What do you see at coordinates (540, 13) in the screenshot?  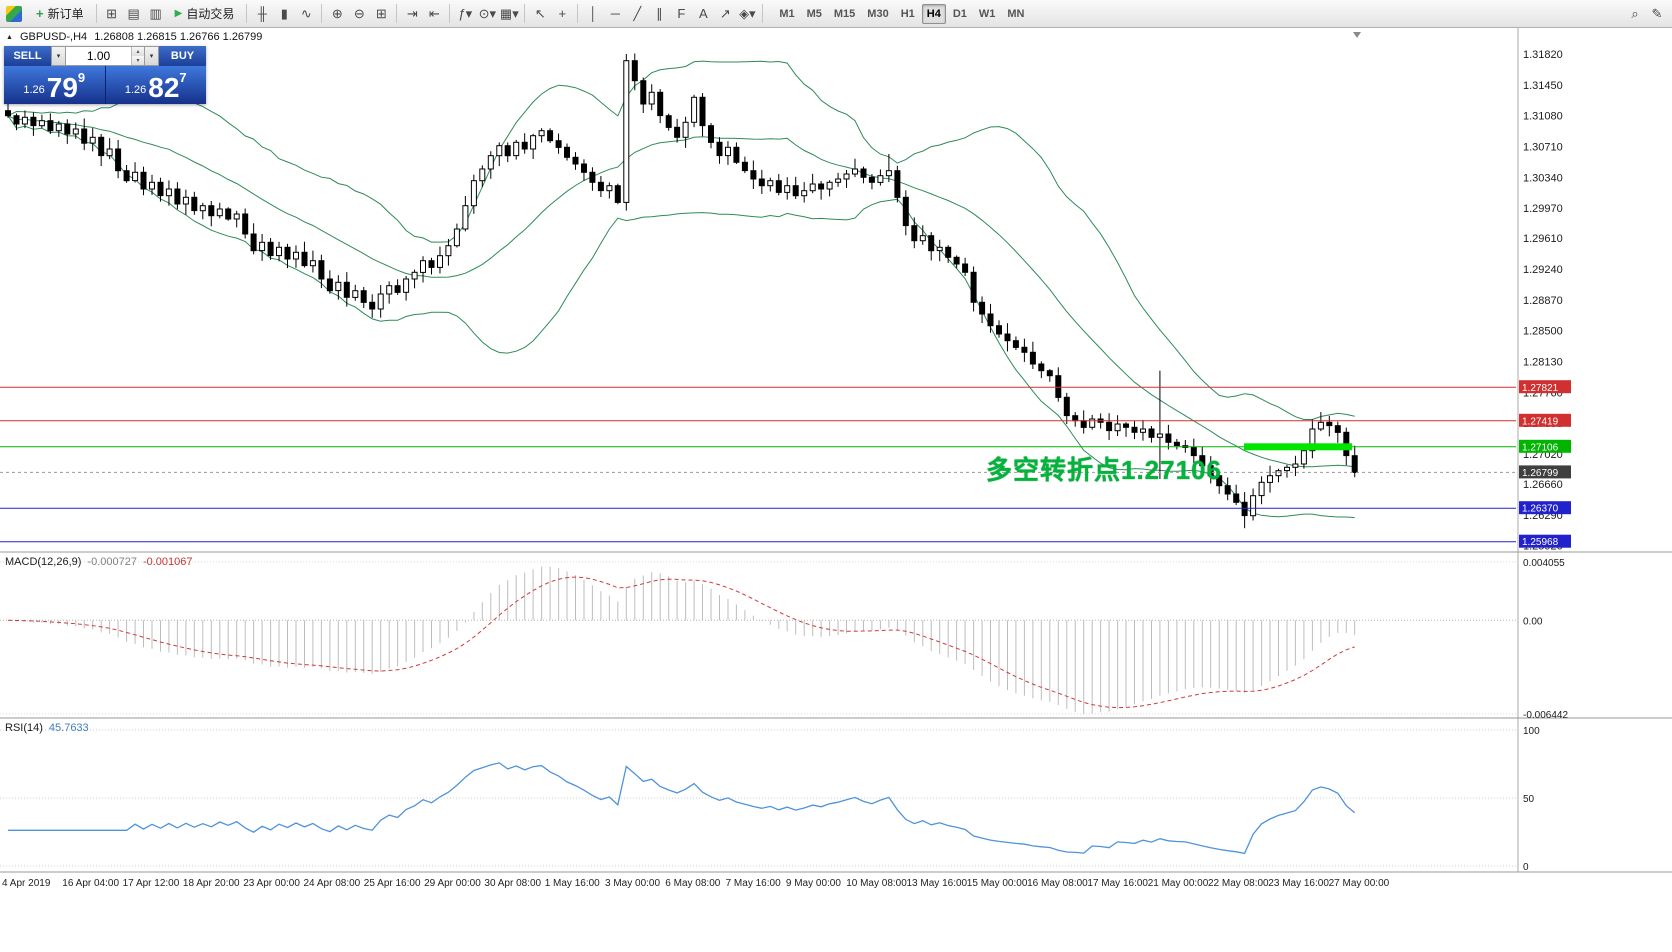 I see `cursor-icon: ↖` at bounding box center [540, 13].